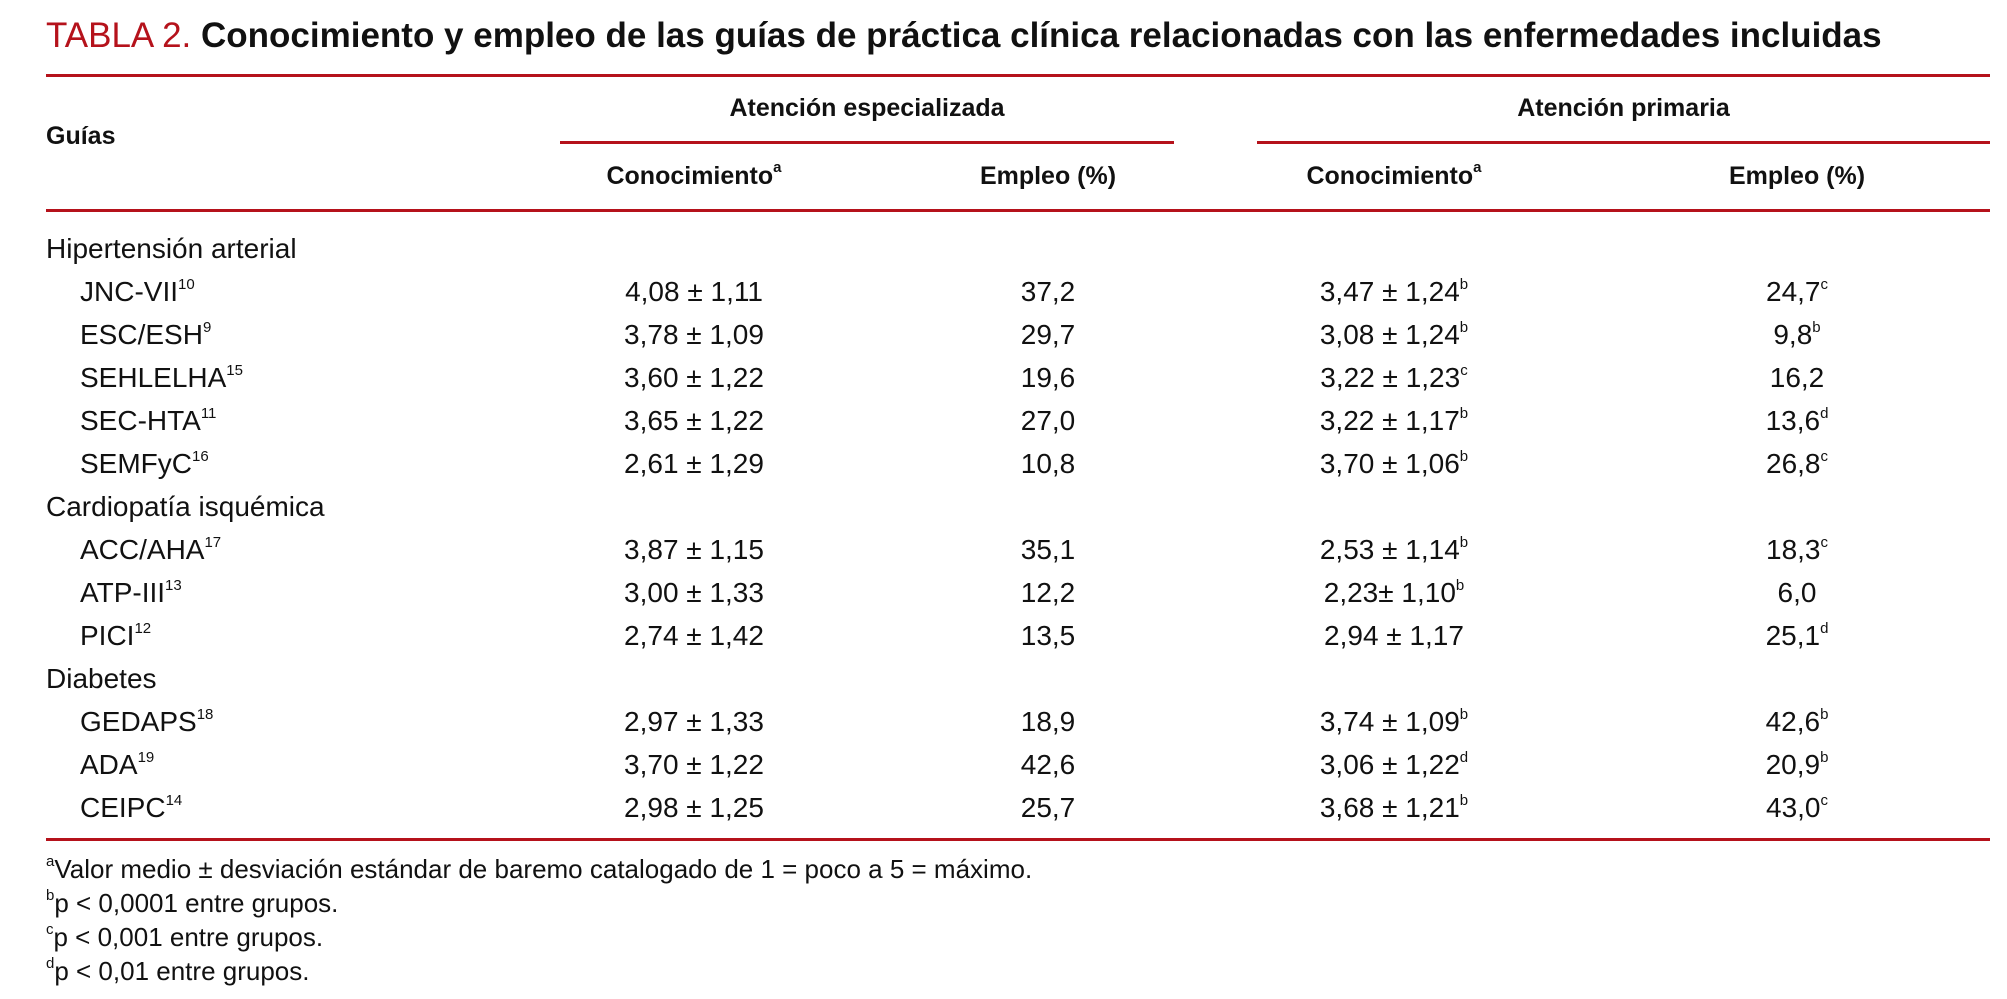 This screenshot has width=2007, height=999. What do you see at coordinates (1394, 421) in the screenshot?
I see `cell: 3,22 ± 1,17b` at bounding box center [1394, 421].